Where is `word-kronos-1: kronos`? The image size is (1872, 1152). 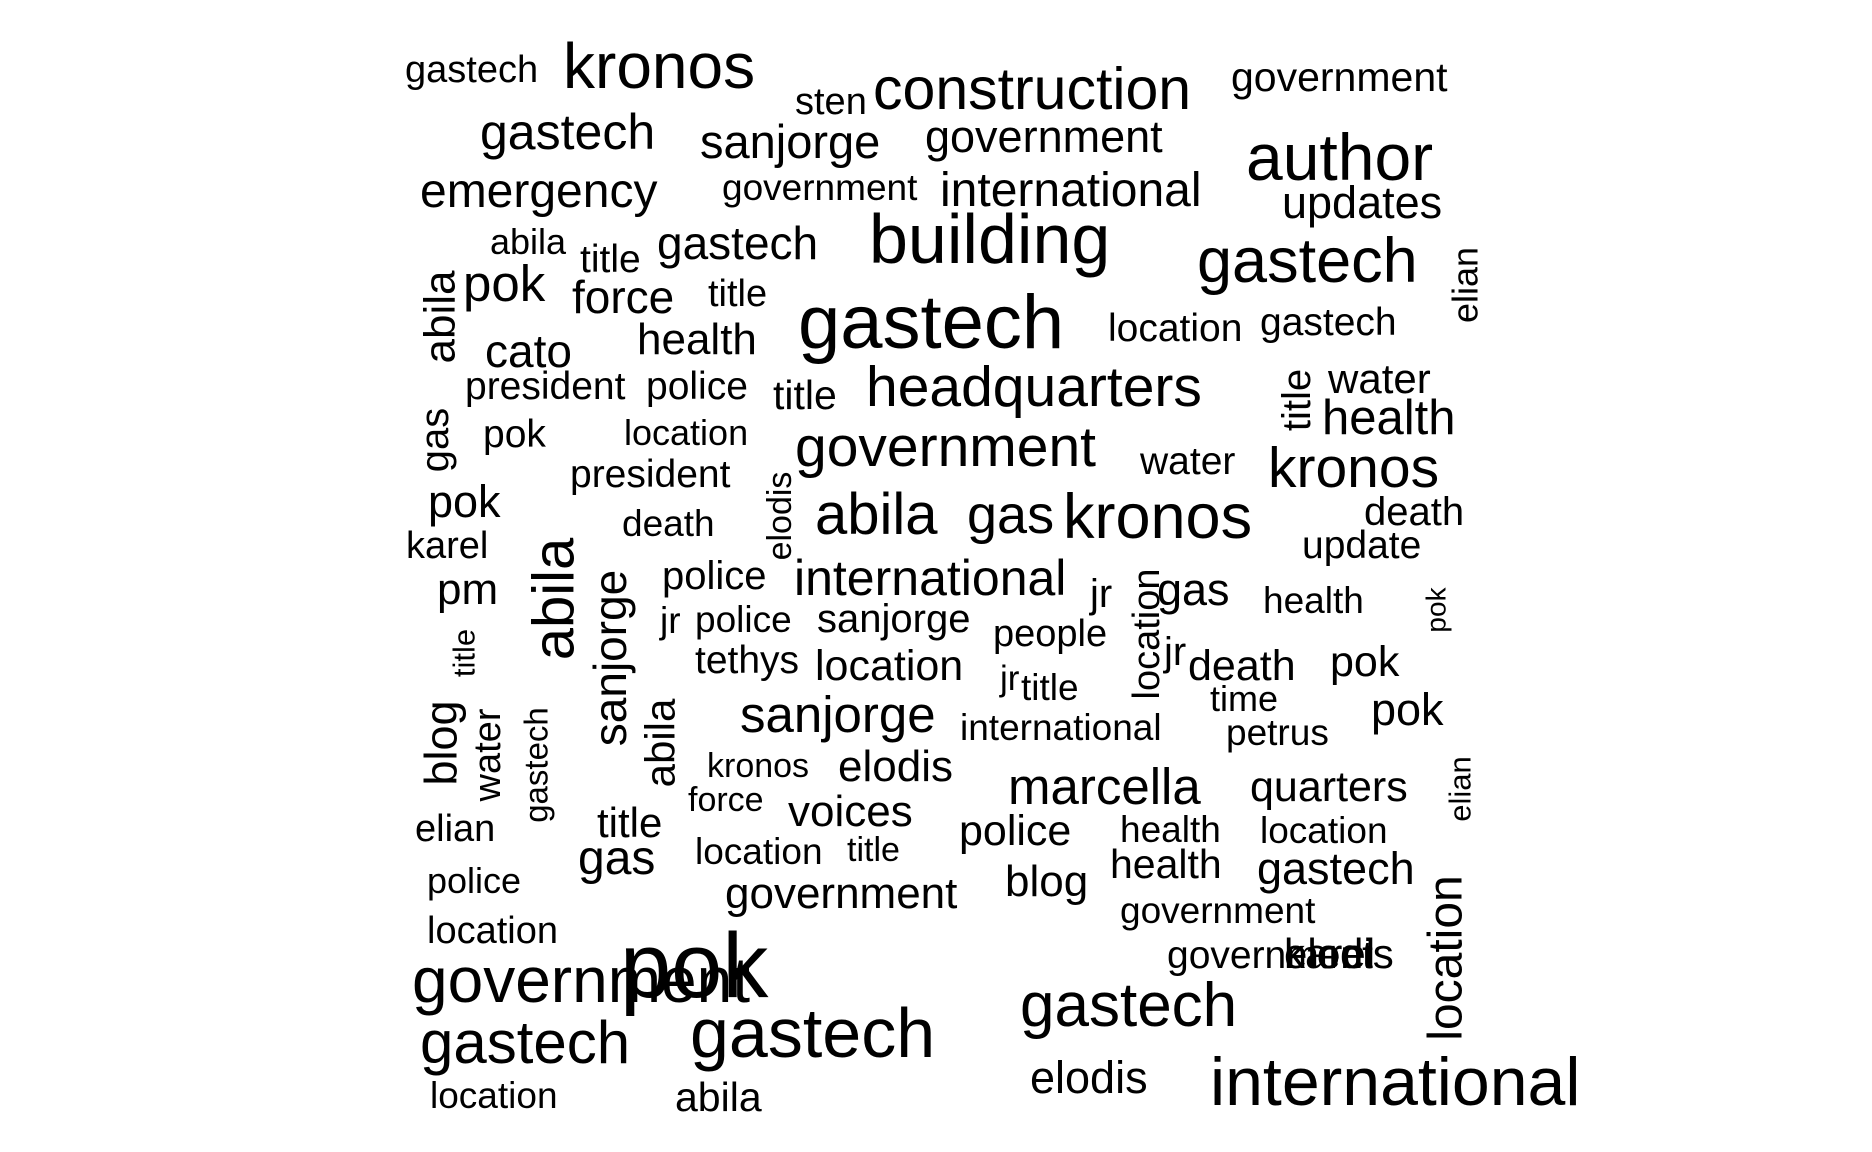
word-kronos-1: kronos is located at coordinates (659, 66).